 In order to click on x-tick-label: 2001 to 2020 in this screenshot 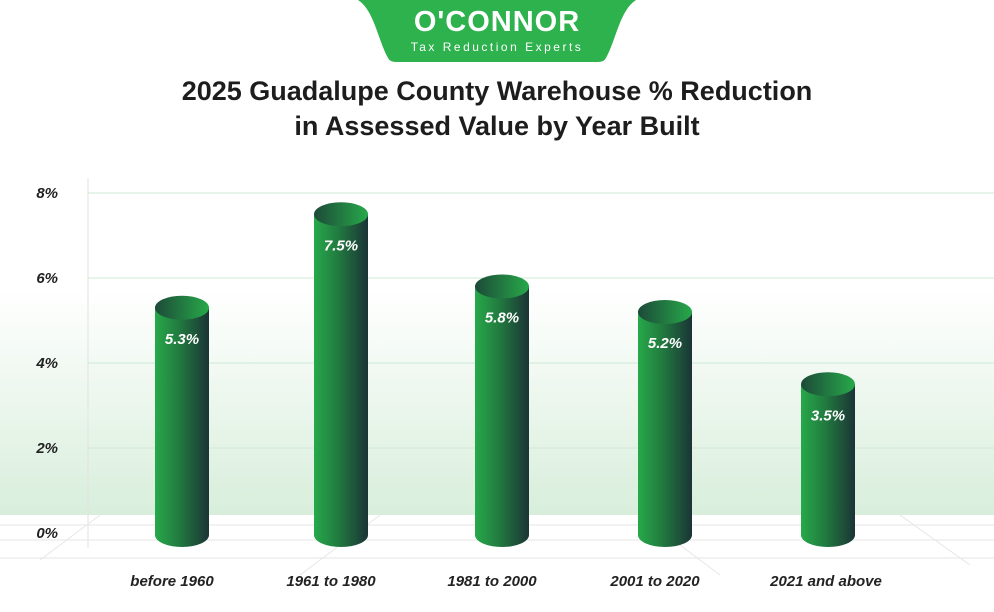, I will do `click(654, 581)`.